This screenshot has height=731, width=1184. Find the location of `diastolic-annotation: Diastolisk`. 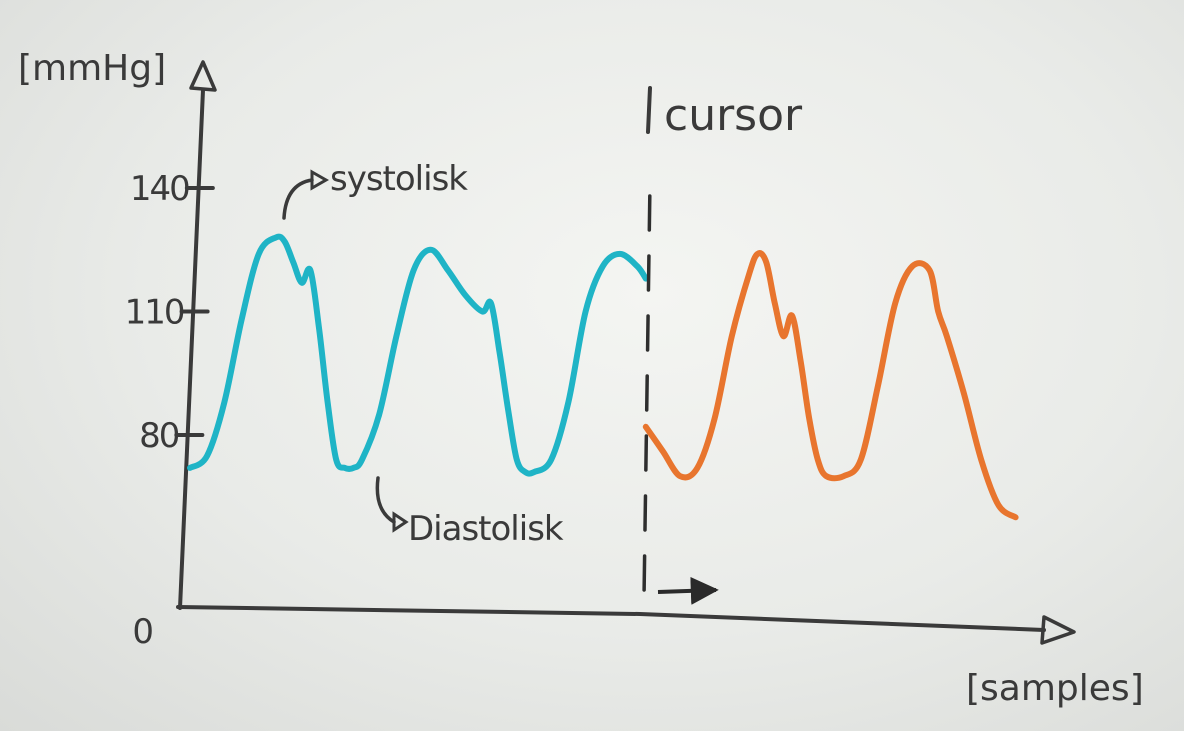

diastolic-annotation: Diastolisk is located at coordinates (486, 529).